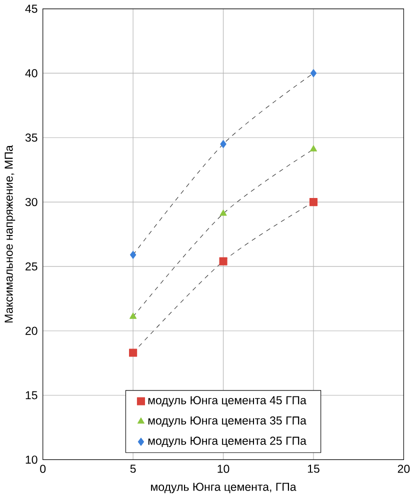  What do you see at coordinates (43, 468) in the screenshot?
I see `x-tick-label: 0` at bounding box center [43, 468].